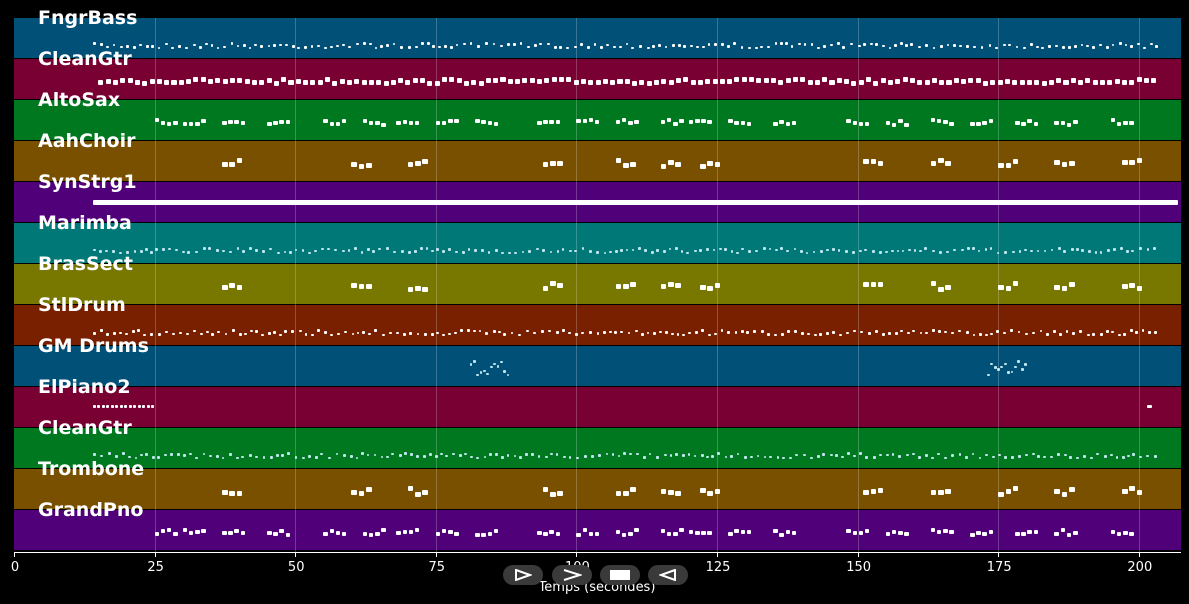  I want to click on x-tick-label: 75, so click(437, 567).